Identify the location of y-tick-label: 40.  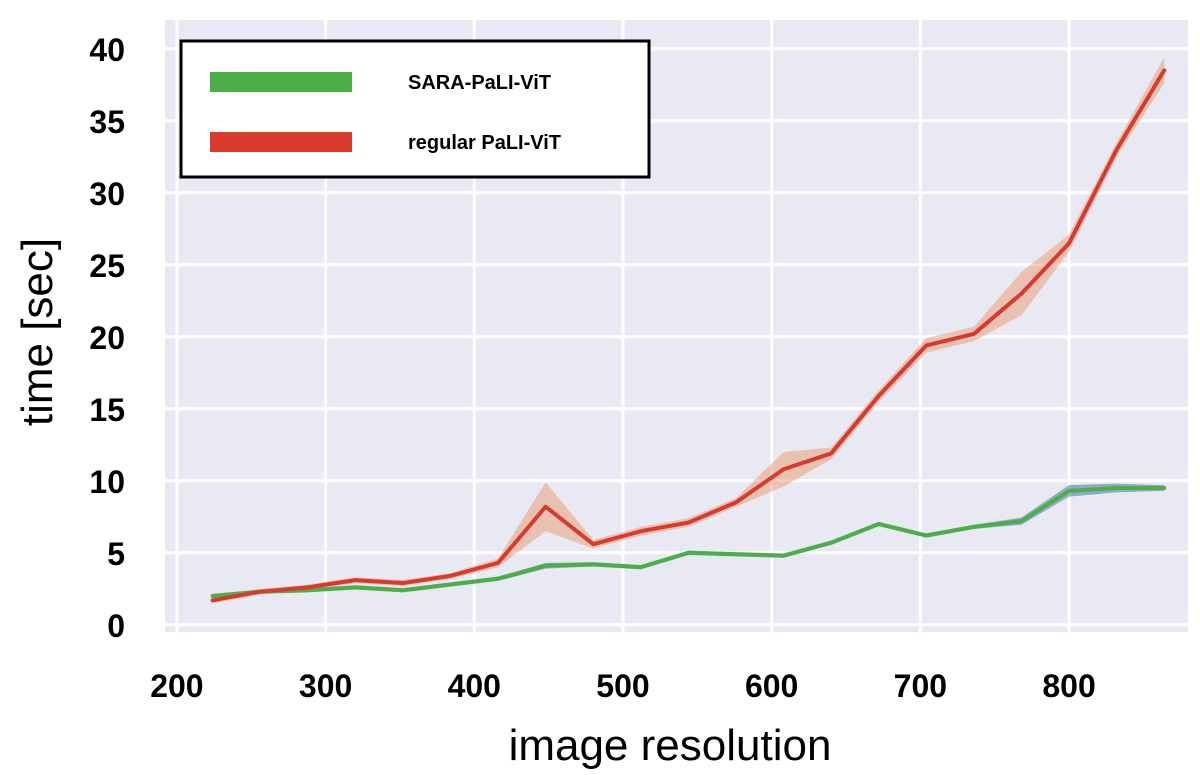
(107, 50).